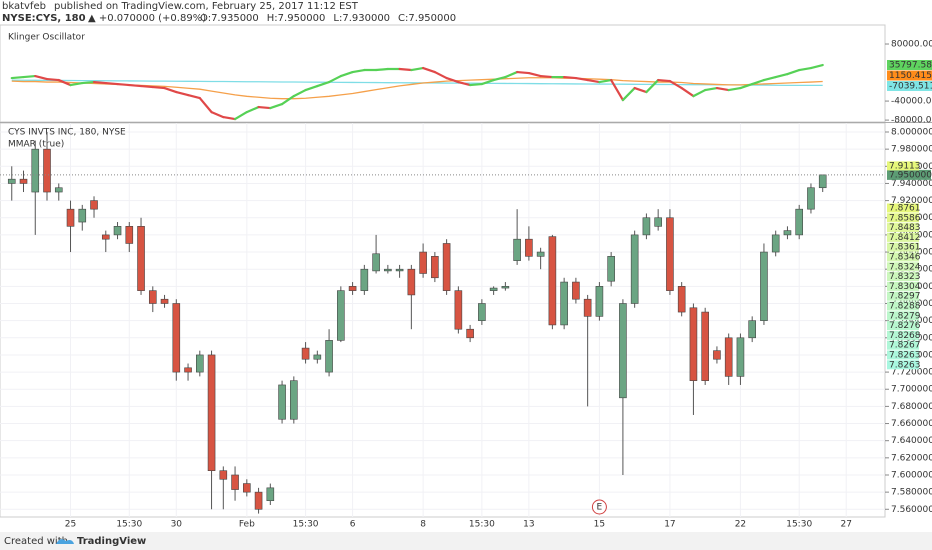  I want to click on value-label: 35797.5836, so click(910, 66).